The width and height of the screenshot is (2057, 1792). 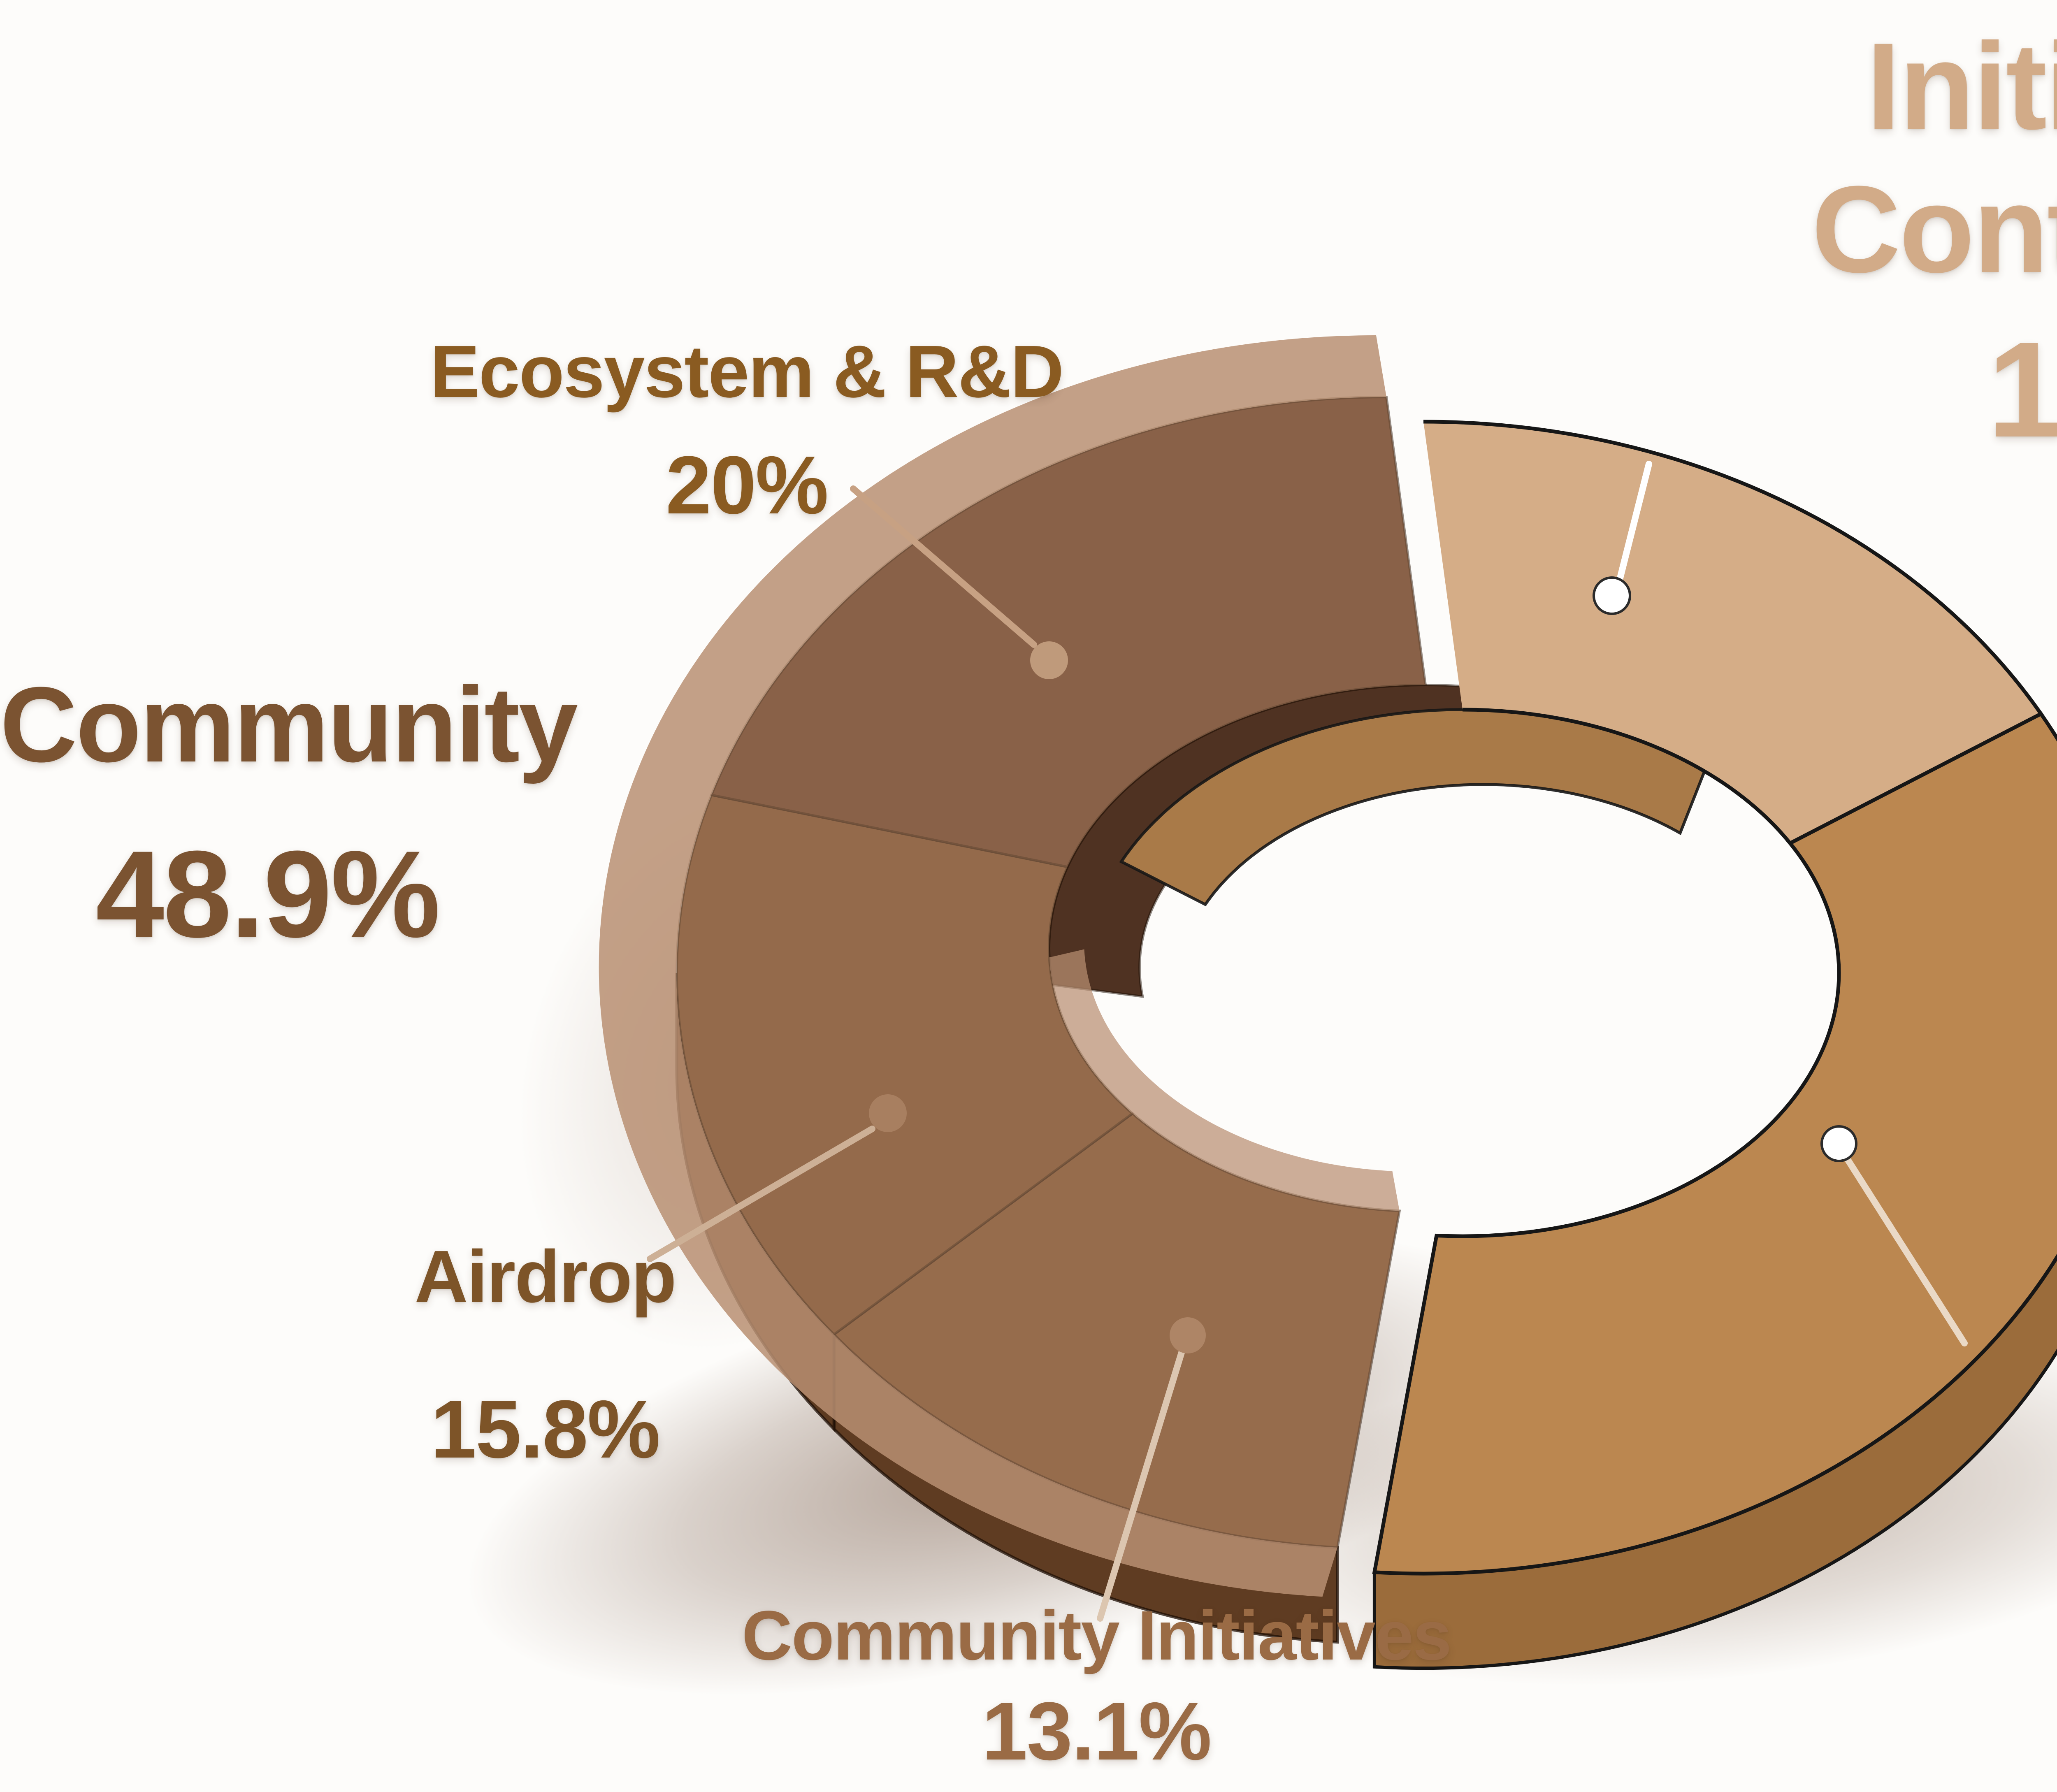 What do you see at coordinates (1188, 1335) in the screenshot?
I see `callout-dot-community-initiatives` at bounding box center [1188, 1335].